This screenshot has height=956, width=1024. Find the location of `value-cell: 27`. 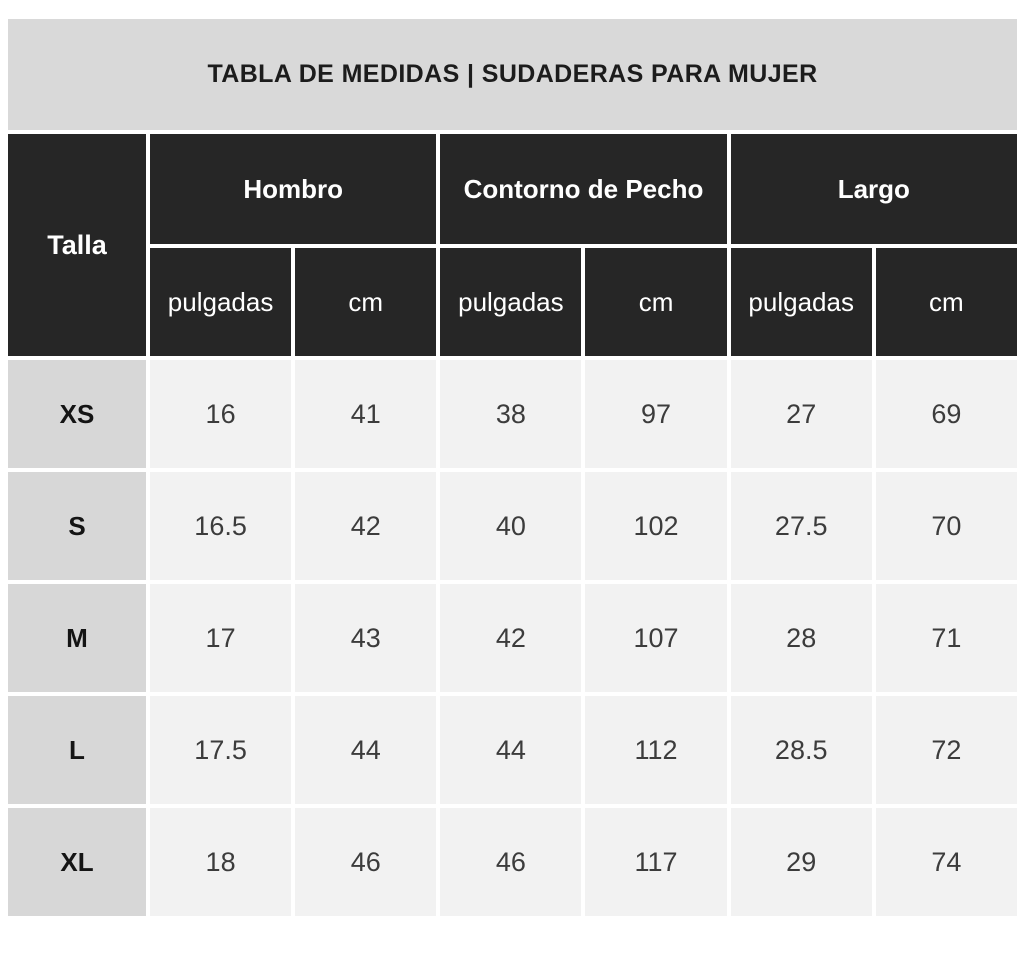

value-cell: 27 is located at coordinates (801, 414).